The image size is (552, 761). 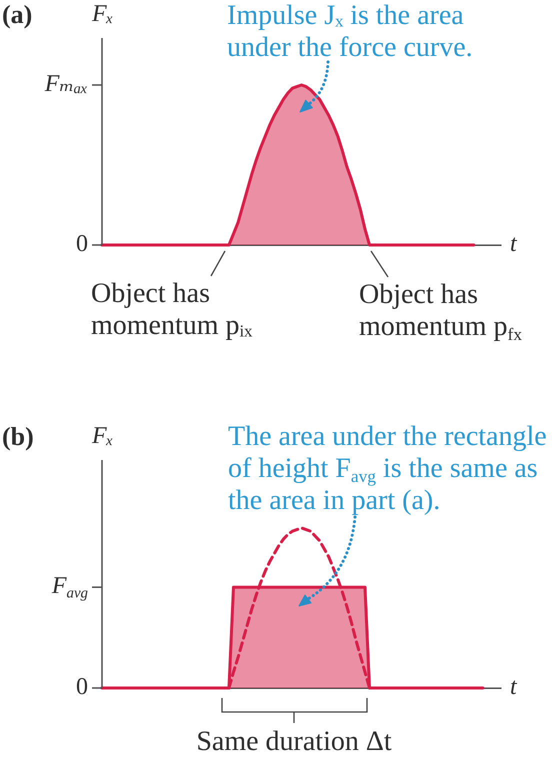 I want to click on text: Object has momentum p$_{fx}$, so click(x=440, y=311).